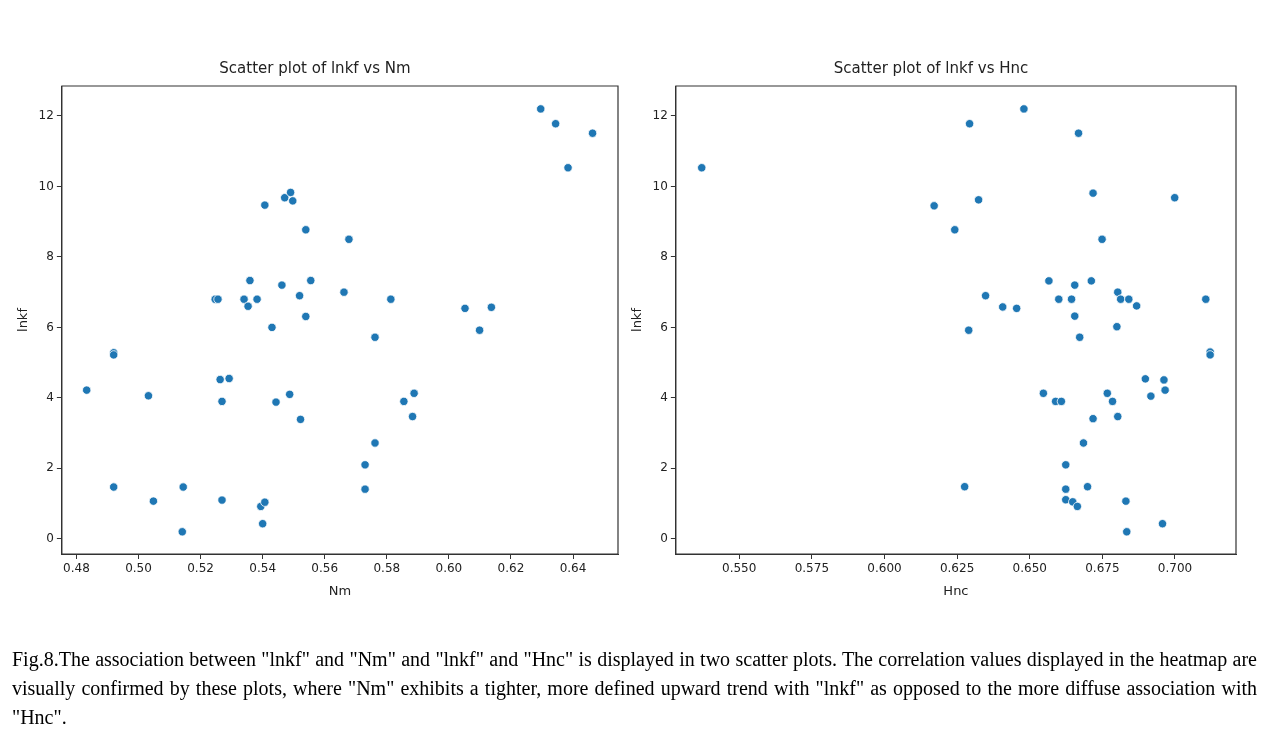 The width and height of the screenshot is (1264, 738). I want to click on y-axis-title: lnkf, so click(637, 319).